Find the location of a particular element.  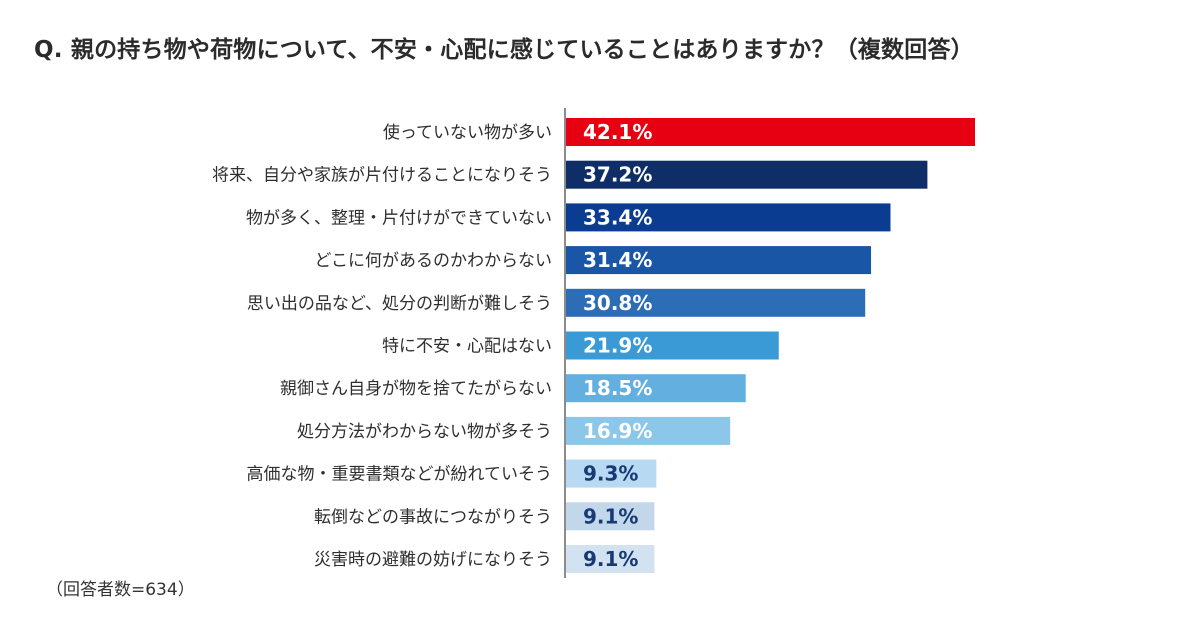

value-label: 42.1% is located at coordinates (617, 132).